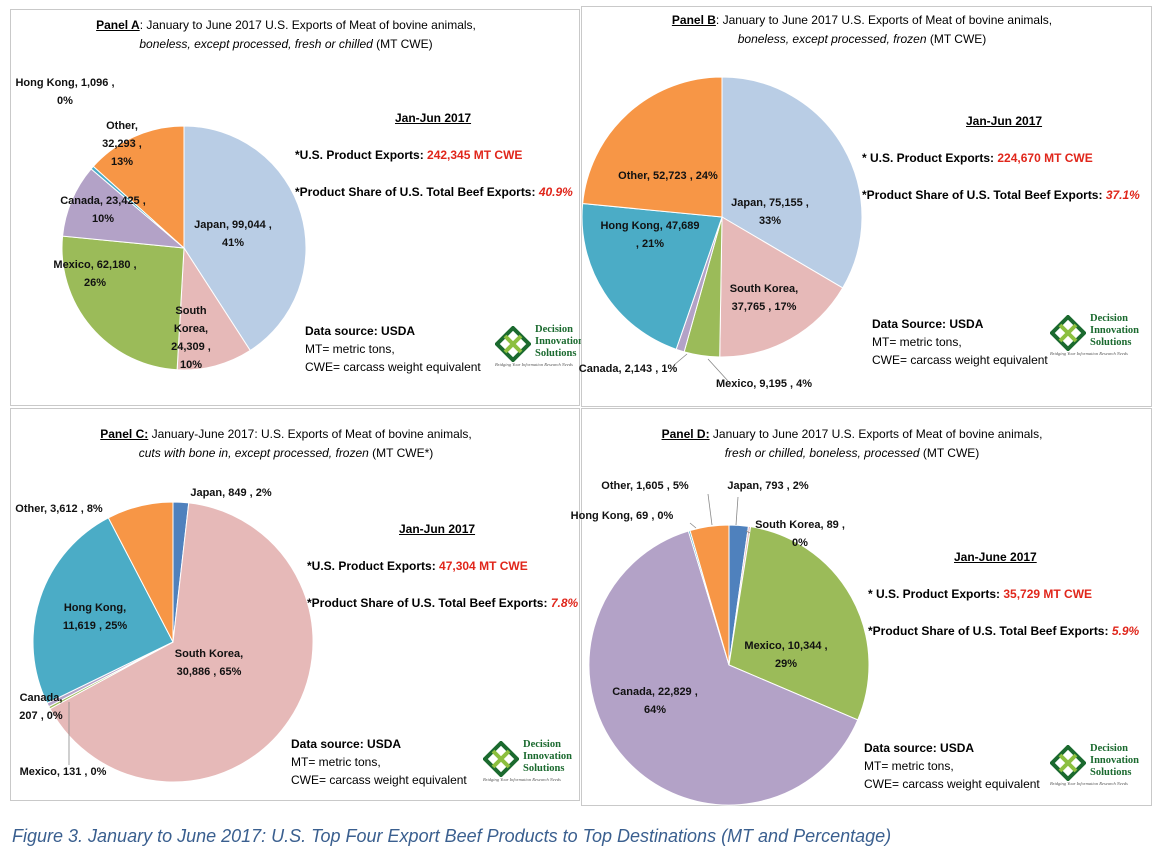  What do you see at coordinates (124, 434) in the screenshot?
I see `panel-label: Panel C:` at bounding box center [124, 434].